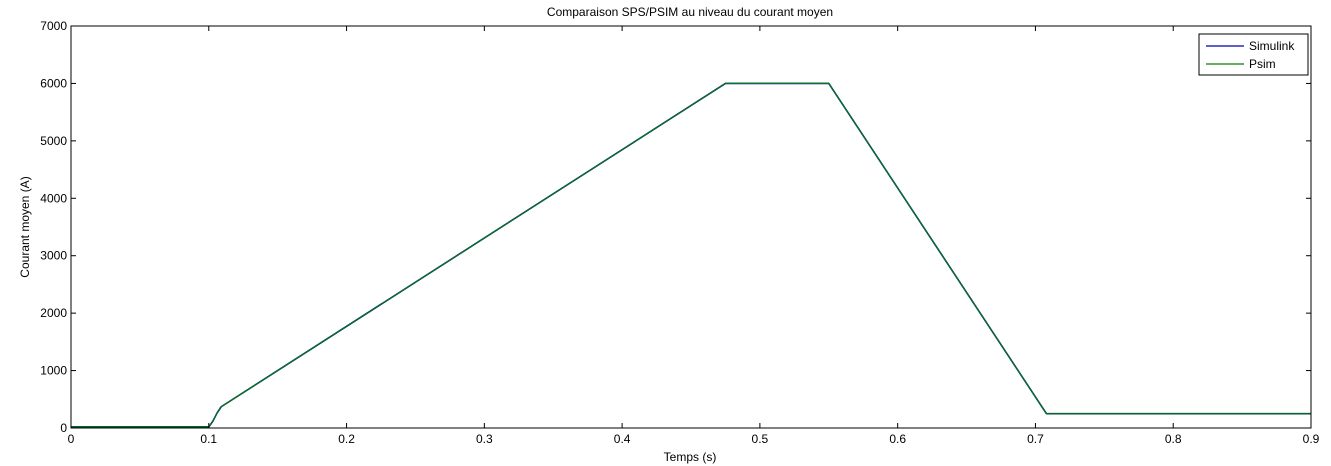 The image size is (1331, 466). I want to click on x-axis-label: Temps (s), so click(690, 457).